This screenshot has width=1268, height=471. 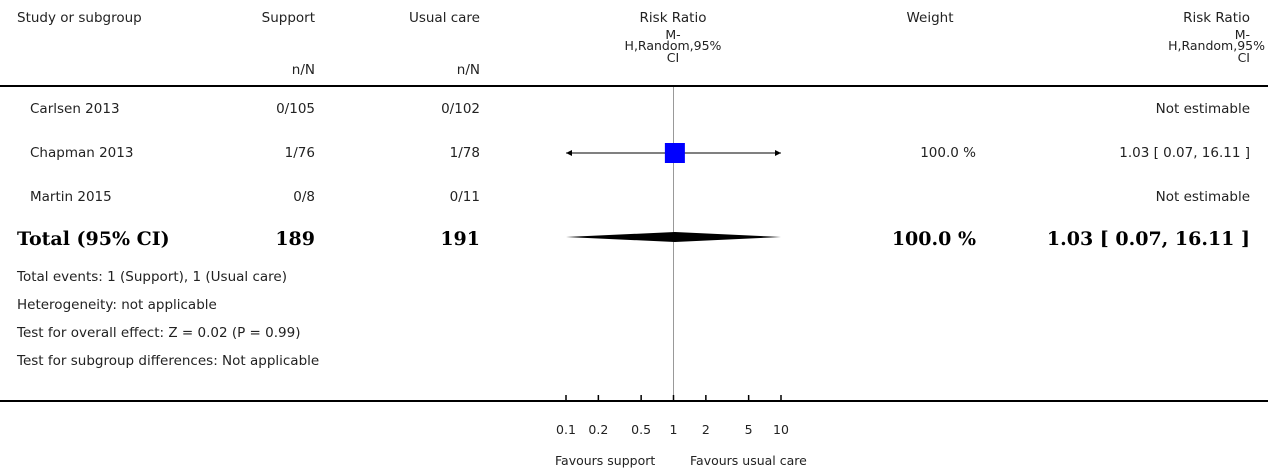 What do you see at coordinates (303, 70) in the screenshot?
I see `header-nN-support: n/N` at bounding box center [303, 70].